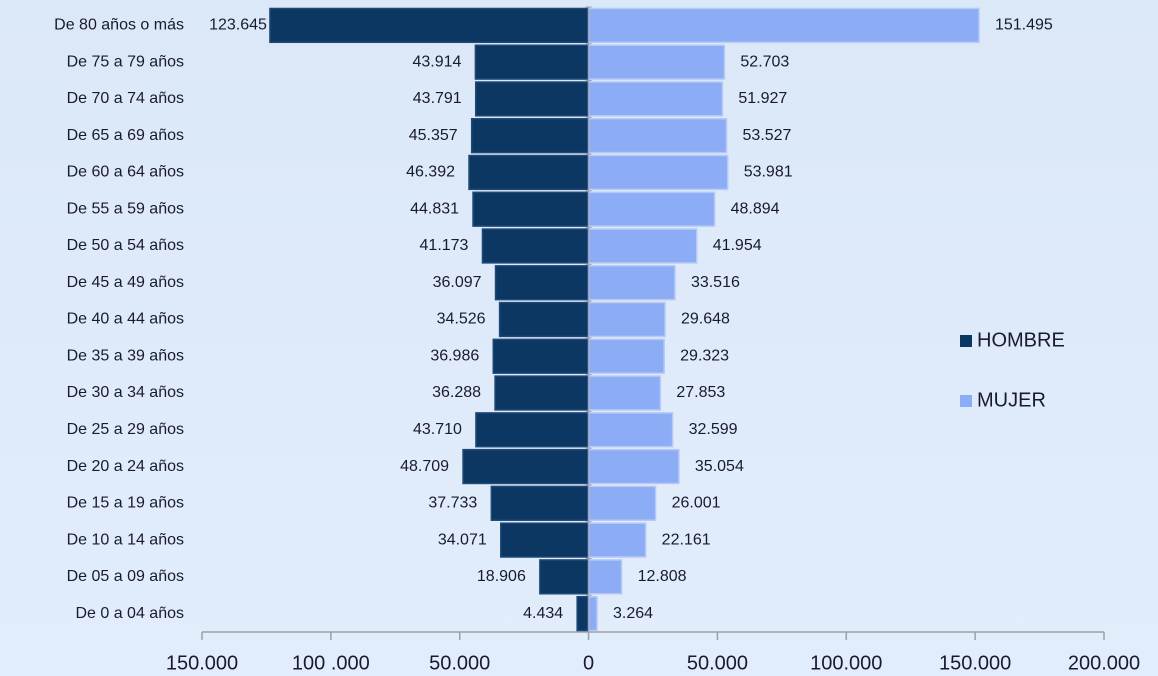 The image size is (1158, 676). What do you see at coordinates (461, 319) in the screenshot?
I see `value-label: 34.526` at bounding box center [461, 319].